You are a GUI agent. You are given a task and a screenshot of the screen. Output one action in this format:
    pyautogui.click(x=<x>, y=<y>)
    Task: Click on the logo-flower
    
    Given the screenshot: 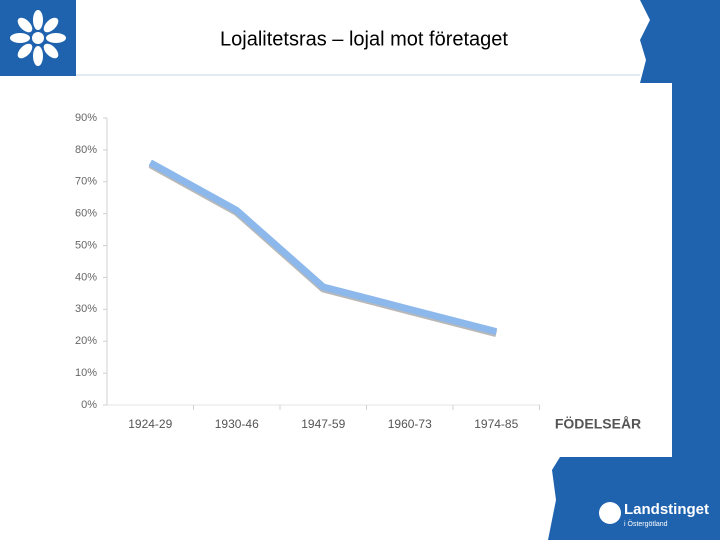 What is the action you would take?
    pyautogui.click(x=38, y=38)
    